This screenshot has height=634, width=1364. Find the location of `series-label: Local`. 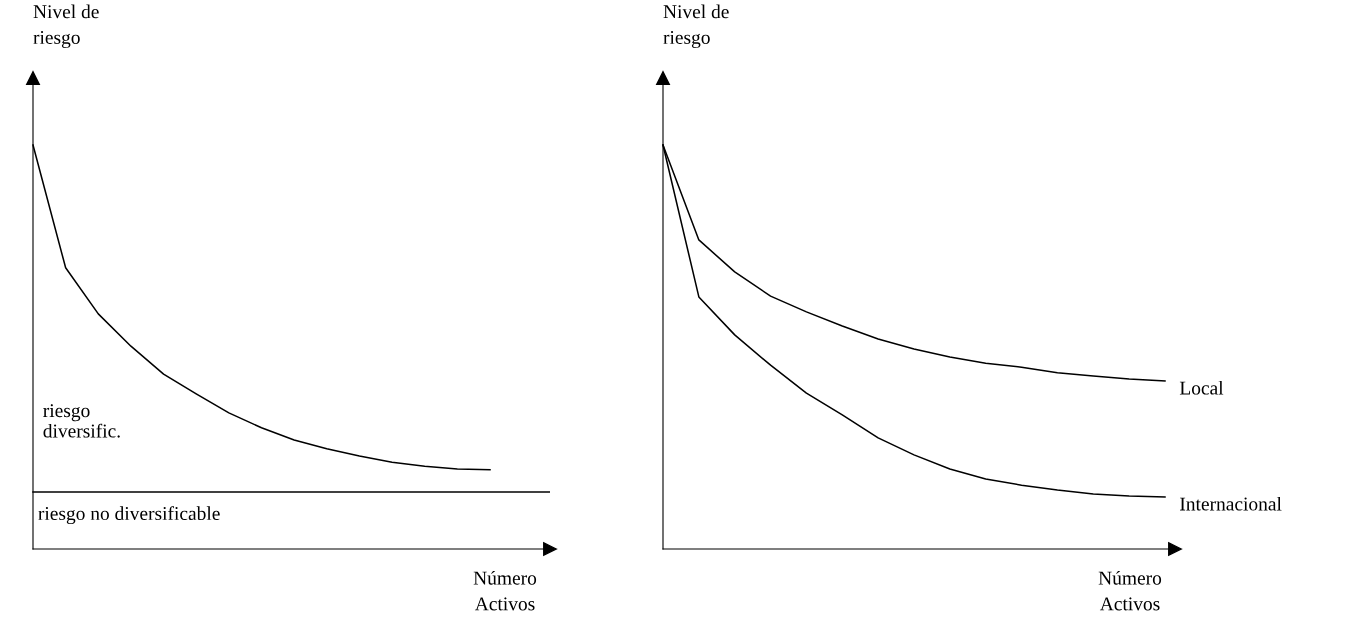

series-label: Local is located at coordinates (1201, 387).